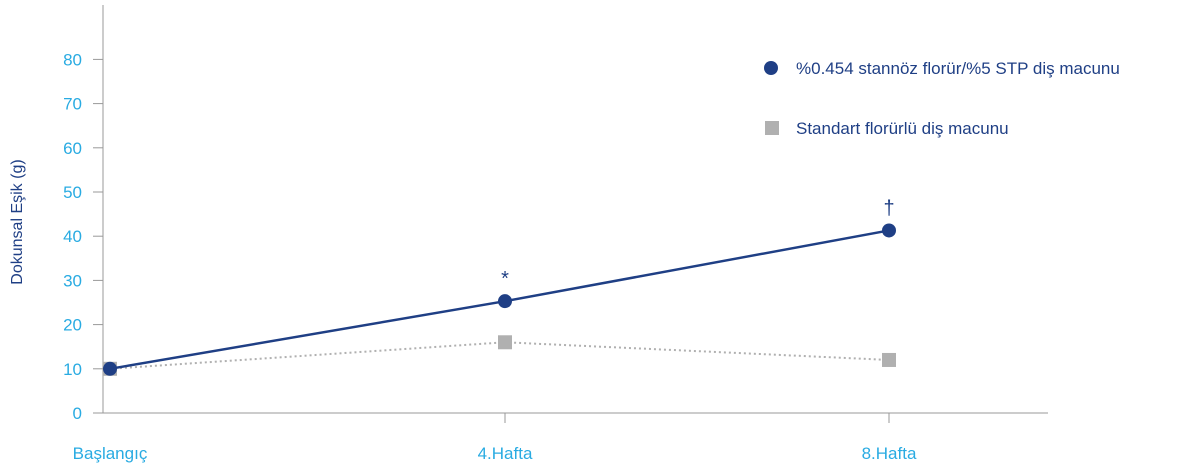 The image size is (1193, 466). Describe the element at coordinates (505, 453) in the screenshot. I see `x-tick-label: 4.Hafta` at that location.